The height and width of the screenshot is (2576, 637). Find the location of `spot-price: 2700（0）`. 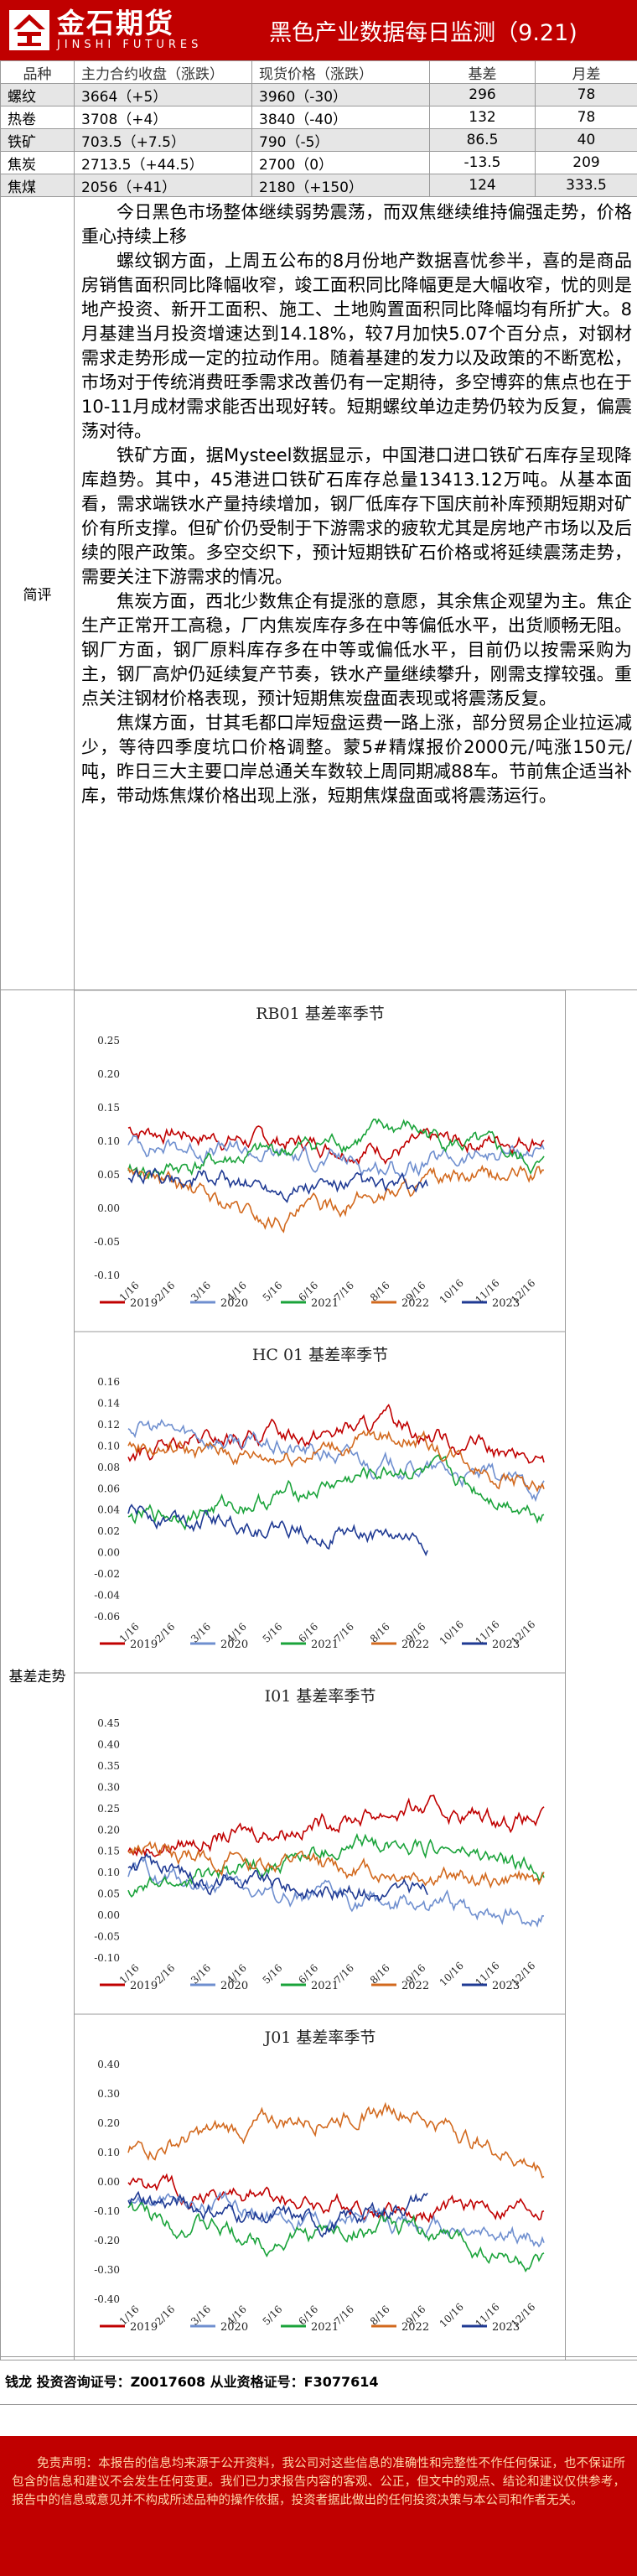

spot-price: 2700（0） is located at coordinates (340, 162).